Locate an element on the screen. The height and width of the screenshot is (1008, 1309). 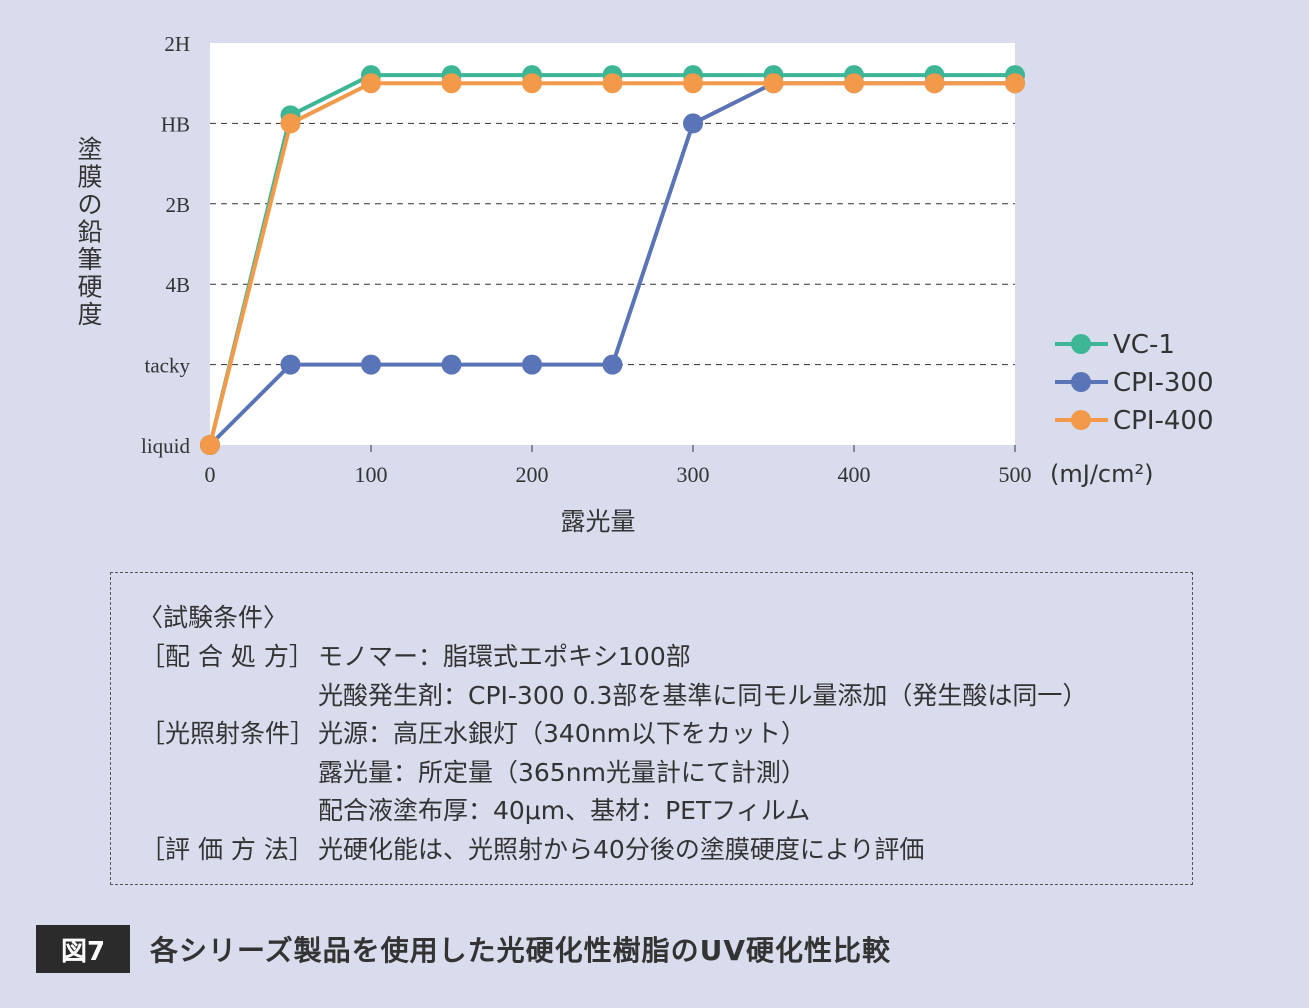
y-tick-label: HB is located at coordinates (175, 124).